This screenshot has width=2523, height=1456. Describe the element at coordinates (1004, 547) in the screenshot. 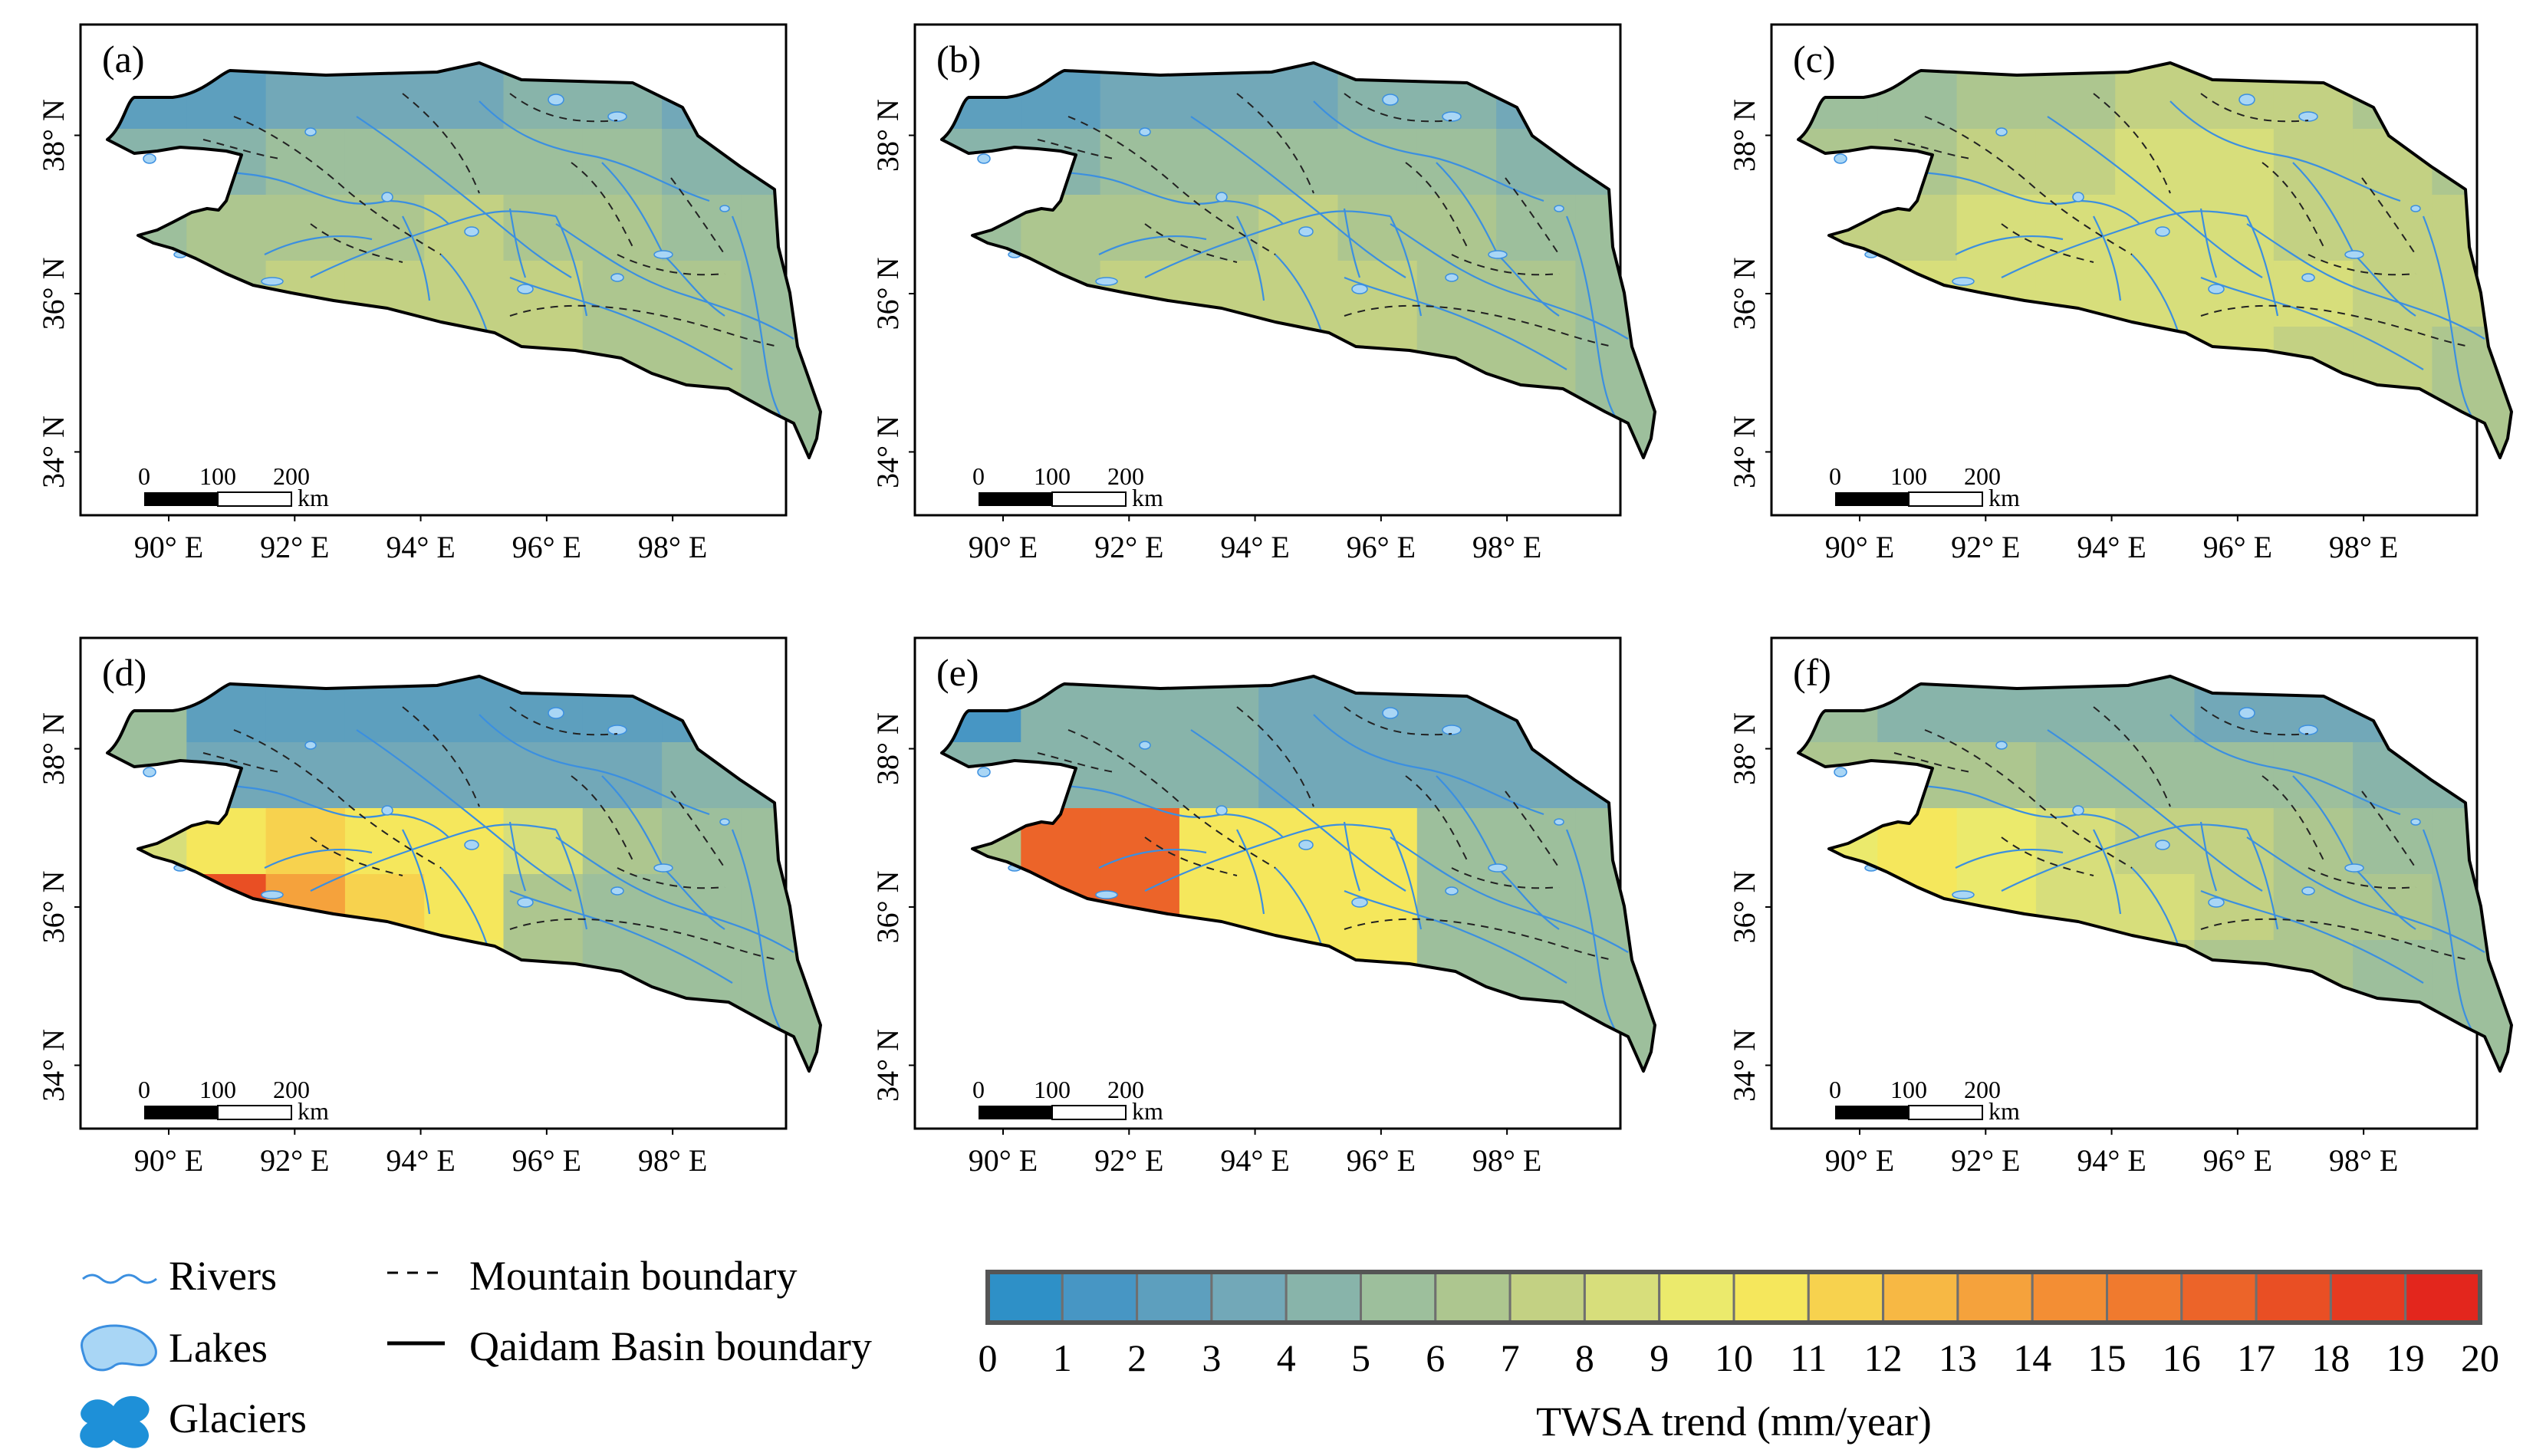

I see `x-tick-label: 90° E` at that location.